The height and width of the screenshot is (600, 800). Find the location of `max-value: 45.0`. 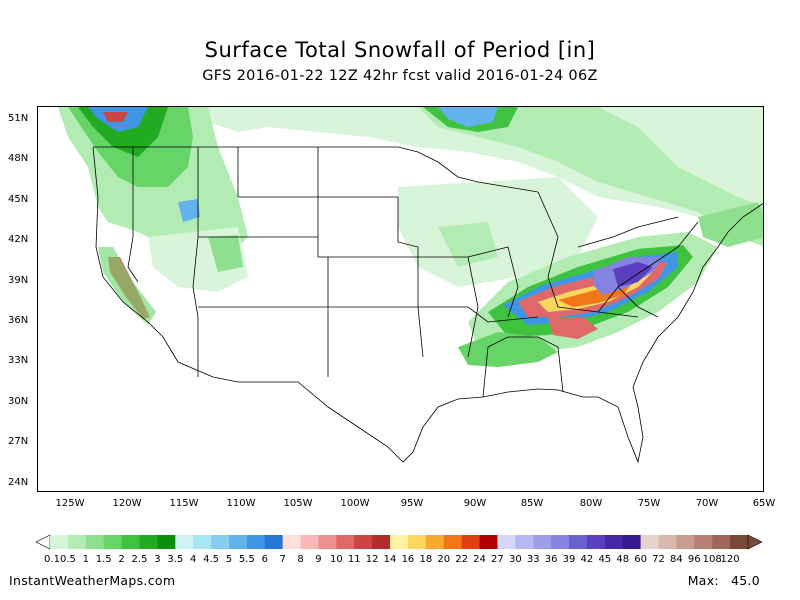

max-value: 45.0 is located at coordinates (745, 580).